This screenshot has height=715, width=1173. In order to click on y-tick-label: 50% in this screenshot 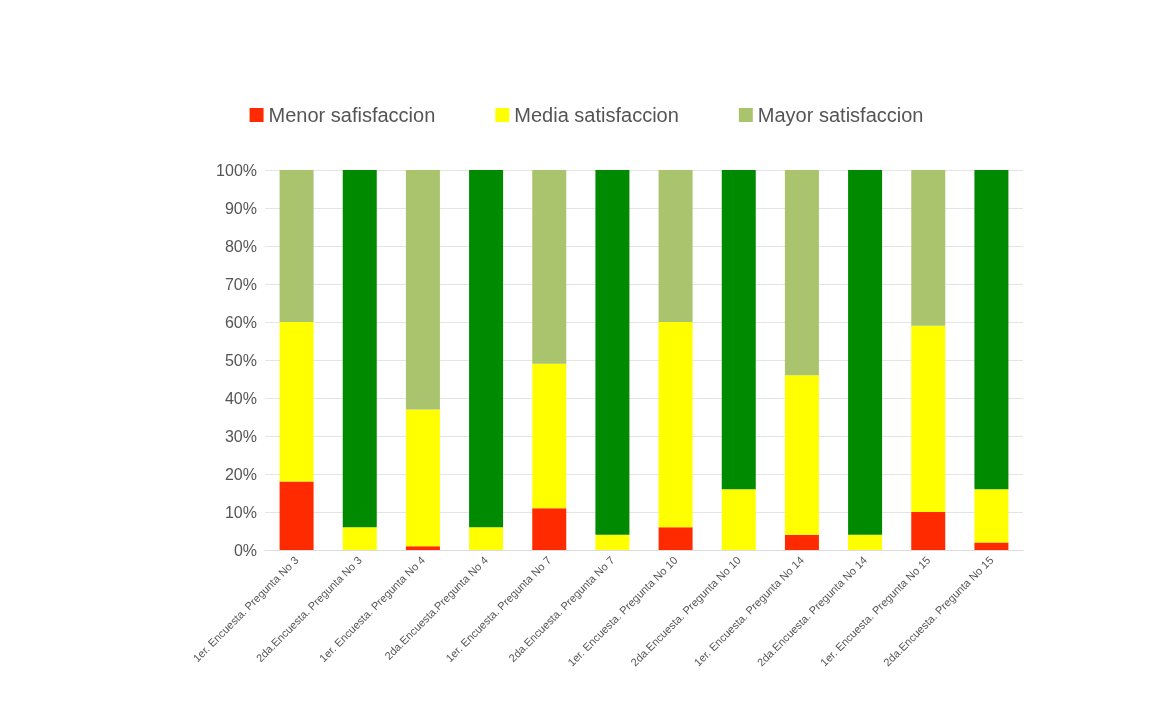, I will do `click(240, 360)`.